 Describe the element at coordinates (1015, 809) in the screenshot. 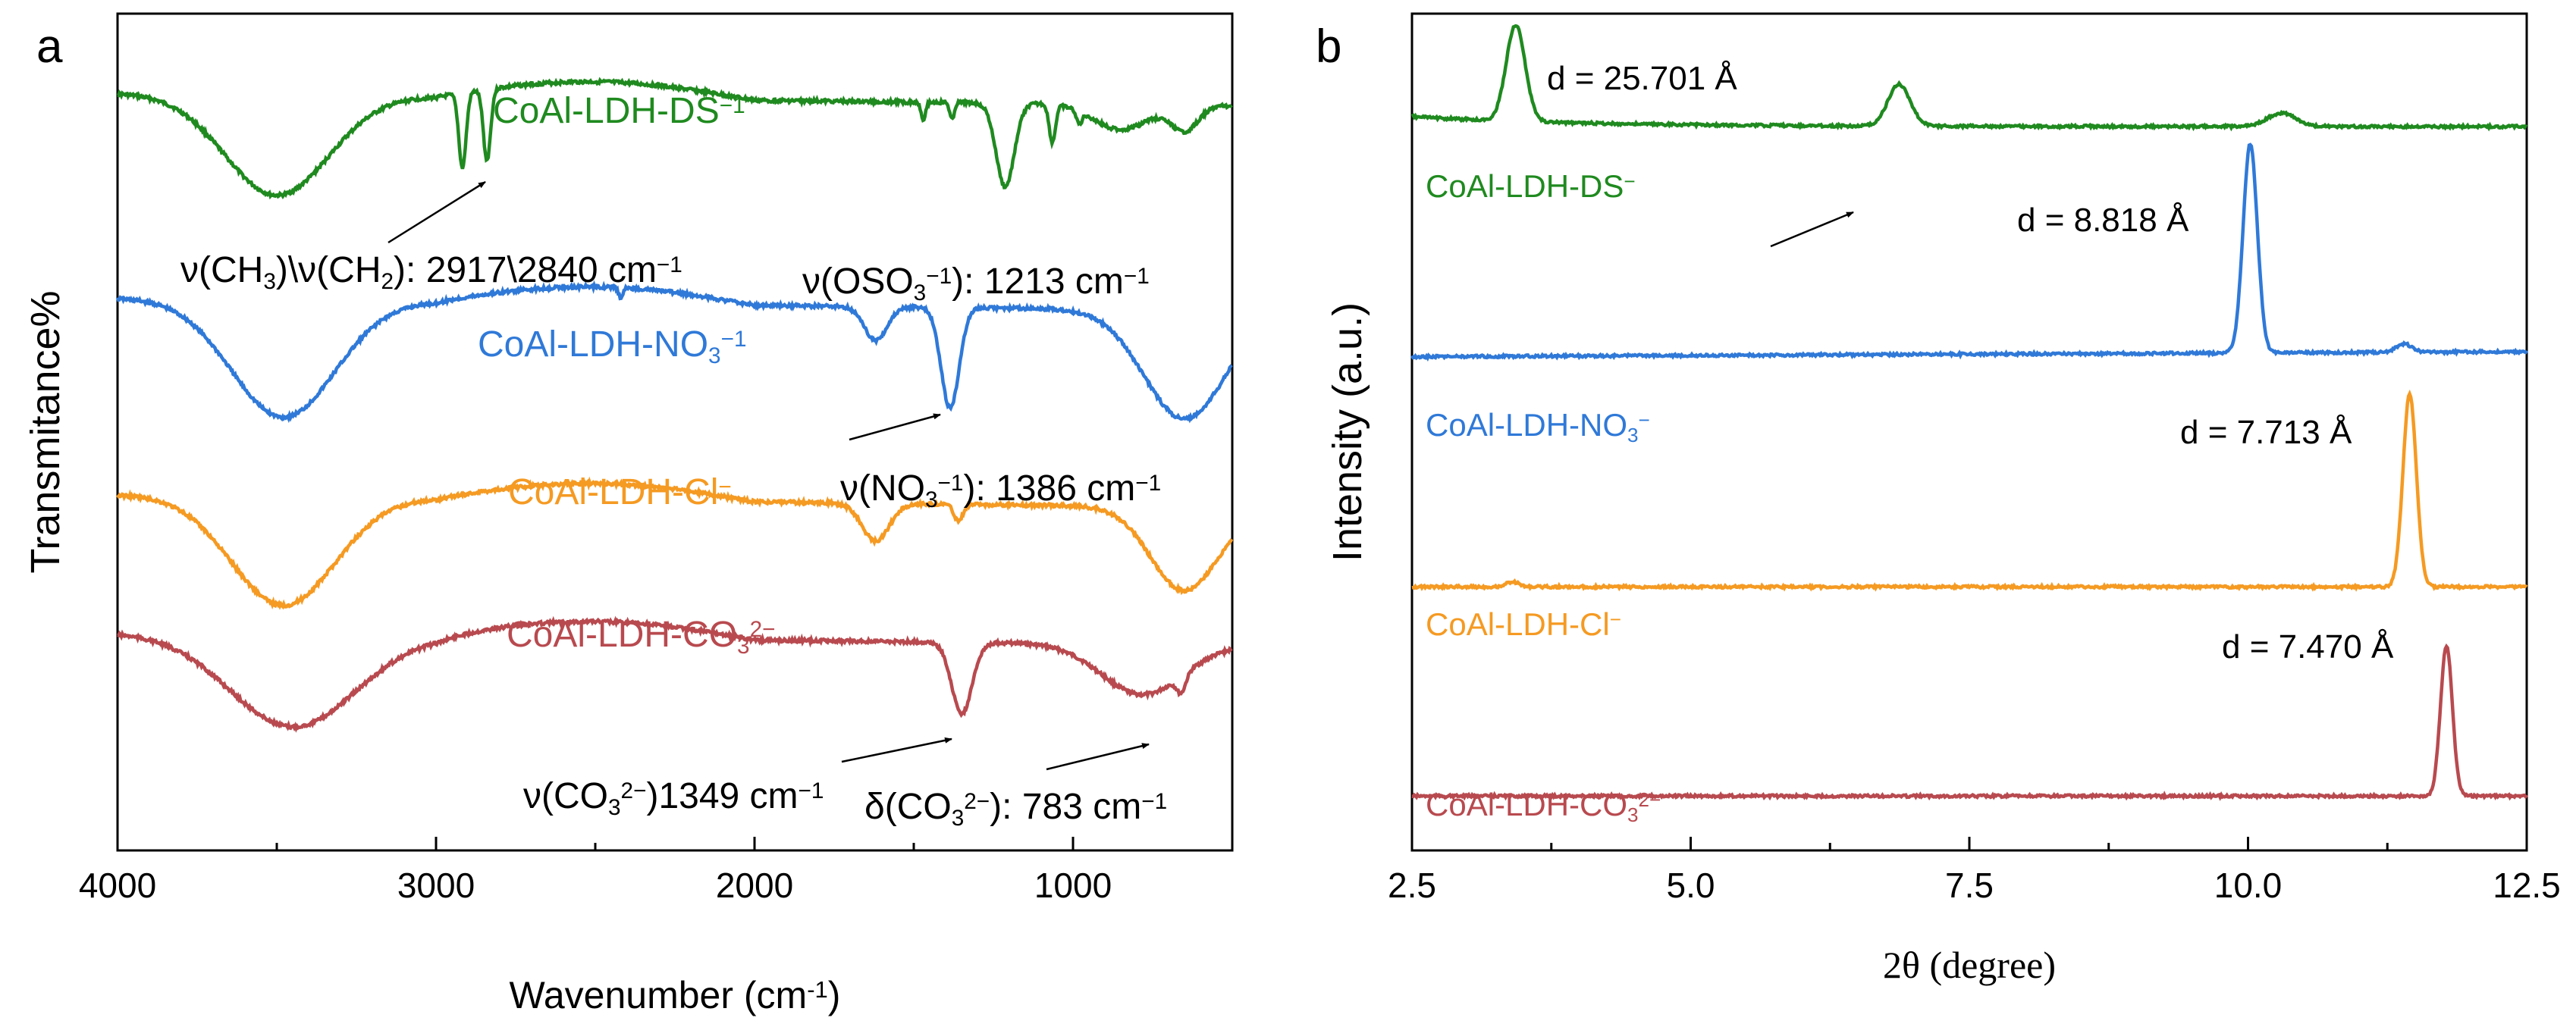

I see `ftir-annotation-4: δ(CO32−): 783 cm−1` at that location.